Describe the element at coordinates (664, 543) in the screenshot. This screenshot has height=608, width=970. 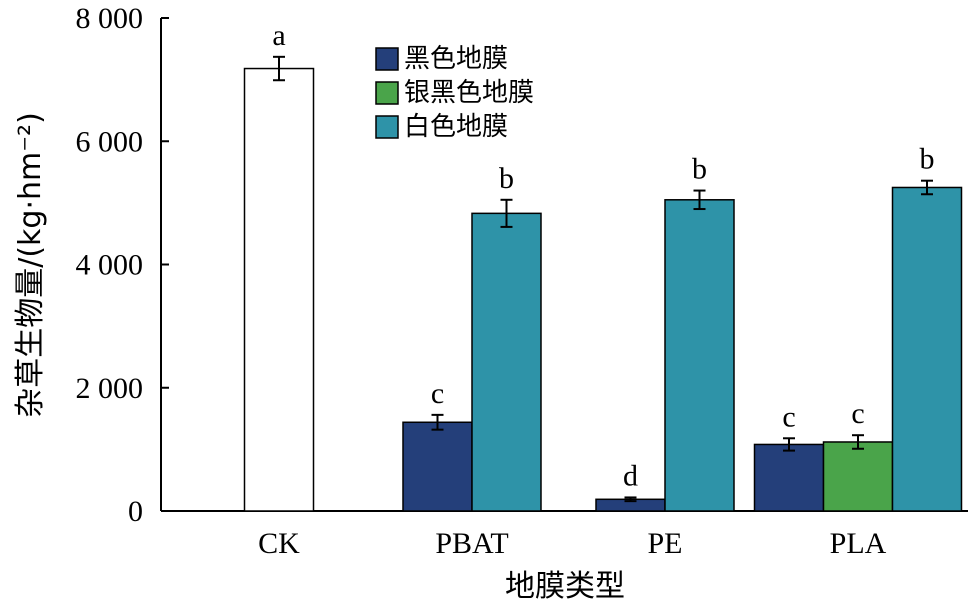
I see `x-tick-label: PE` at that location.